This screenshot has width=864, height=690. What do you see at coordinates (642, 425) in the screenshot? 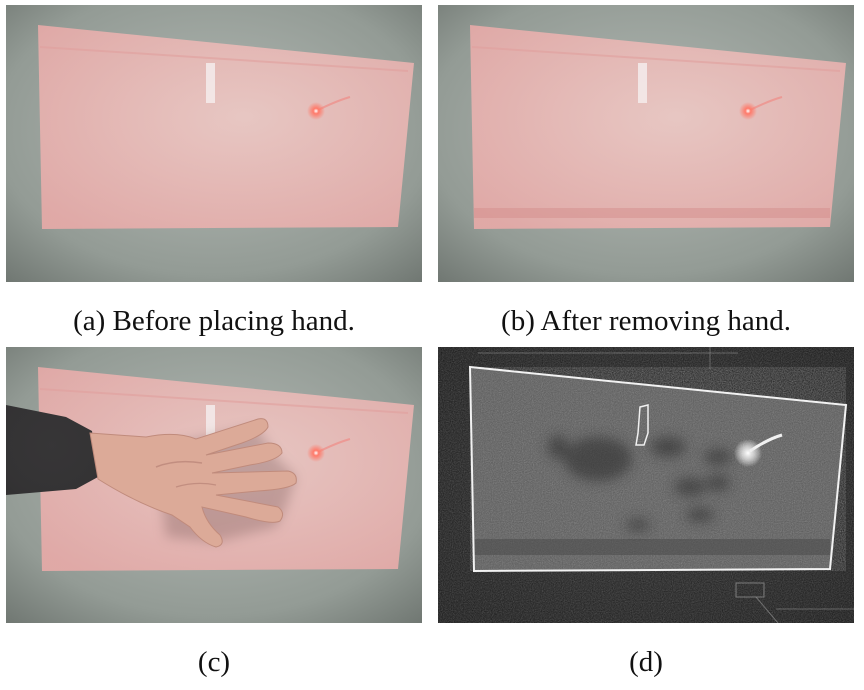
I see `fixture-outline` at bounding box center [642, 425].